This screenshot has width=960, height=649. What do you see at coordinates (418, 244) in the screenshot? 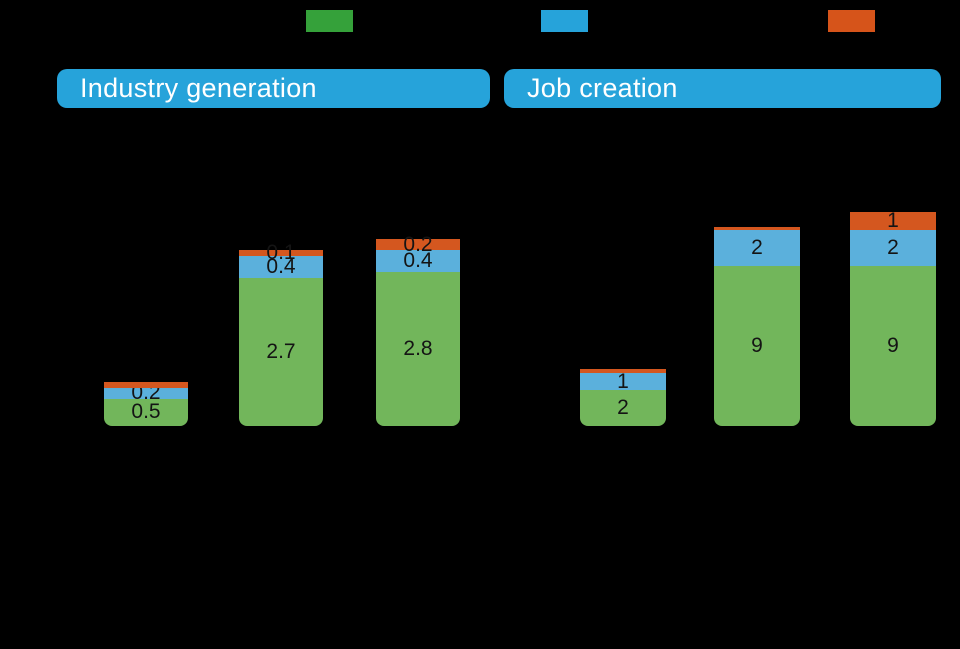
I see `bar-1-3-segment-orange` at bounding box center [418, 244].